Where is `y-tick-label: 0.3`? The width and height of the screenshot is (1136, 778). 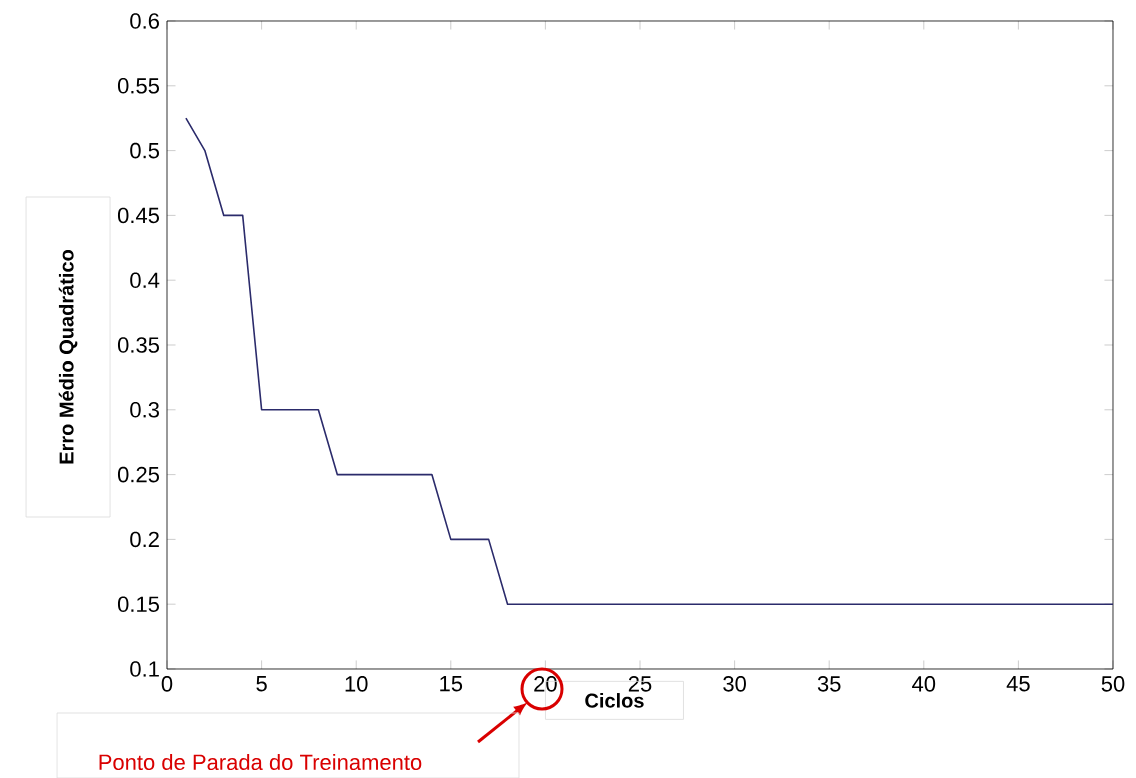 y-tick-label: 0.3 is located at coordinates (144, 409).